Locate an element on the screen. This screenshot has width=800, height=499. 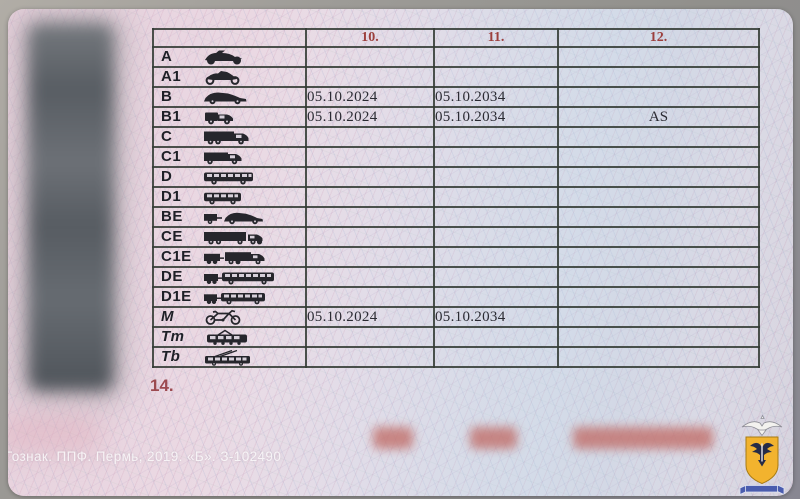
light-motorcycle-icon is located at coordinates (223, 77).